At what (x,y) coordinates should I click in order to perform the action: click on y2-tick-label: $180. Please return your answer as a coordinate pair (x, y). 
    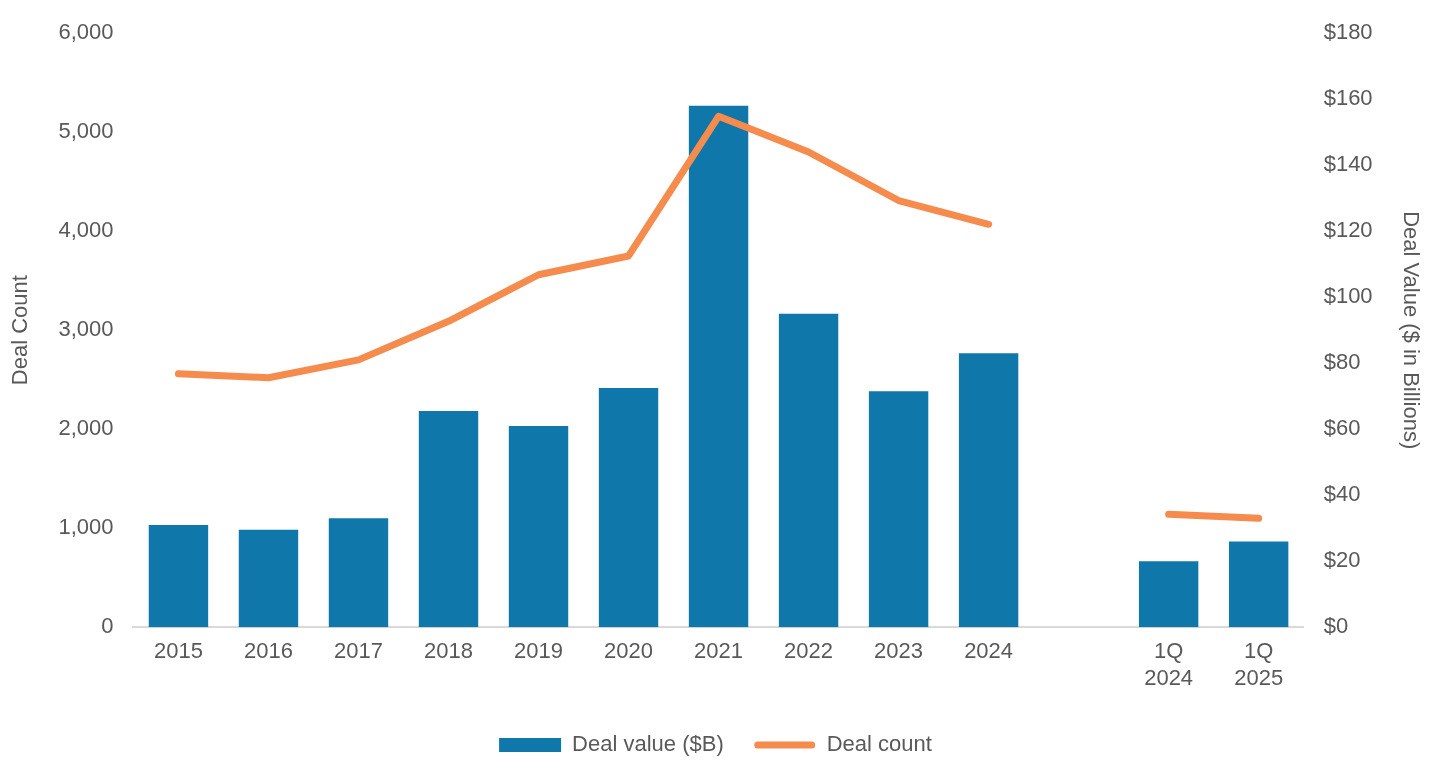
    Looking at the image, I should click on (1348, 32).